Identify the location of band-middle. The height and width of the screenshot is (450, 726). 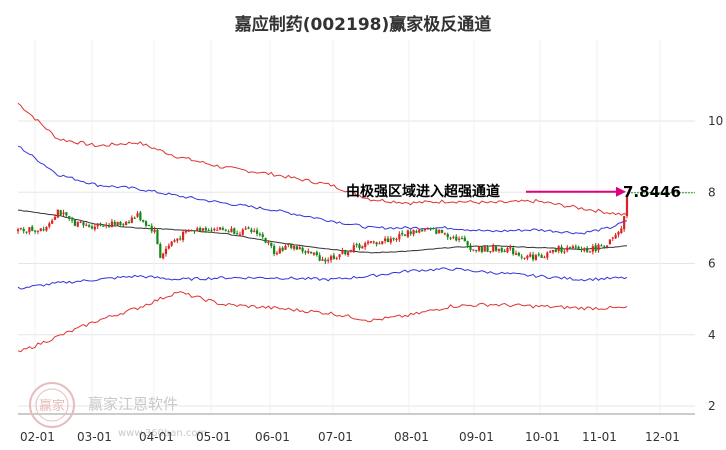
(322, 231).